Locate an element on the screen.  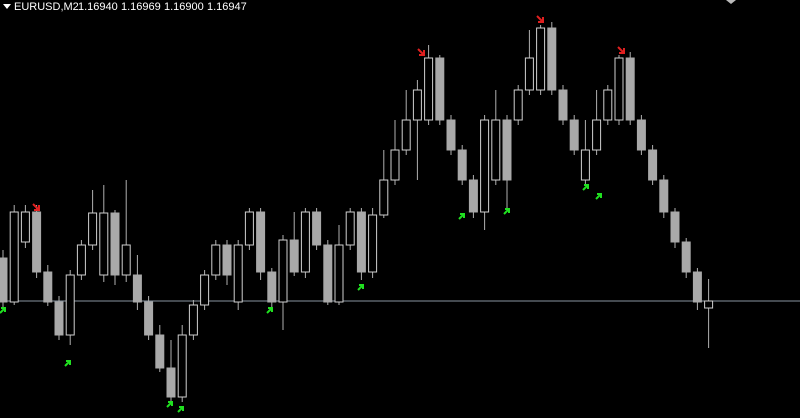
quote-low: 1.16900 is located at coordinates (184, 7).